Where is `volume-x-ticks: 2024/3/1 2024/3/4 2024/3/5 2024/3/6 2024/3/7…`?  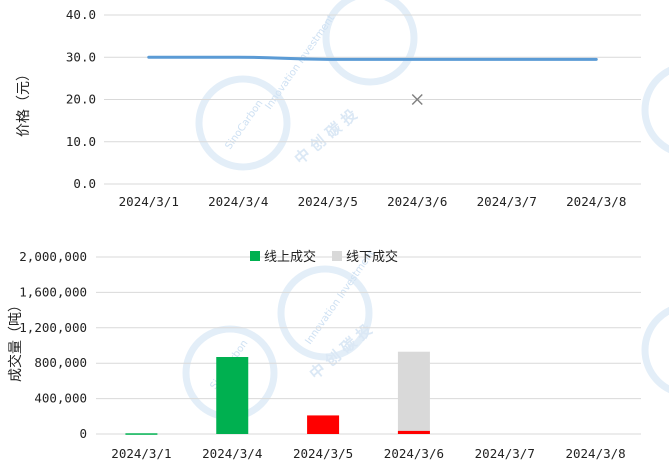
volume-x-ticks: 2024/3/1 2024/3/4 2024/3/5 2024/3/6 2024/3/7… is located at coordinates (368, 453).